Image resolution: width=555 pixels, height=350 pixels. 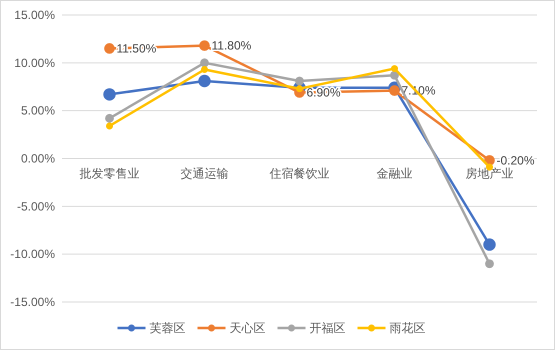 I want to click on x-tick-label: 批发零售业, so click(x=110, y=173).